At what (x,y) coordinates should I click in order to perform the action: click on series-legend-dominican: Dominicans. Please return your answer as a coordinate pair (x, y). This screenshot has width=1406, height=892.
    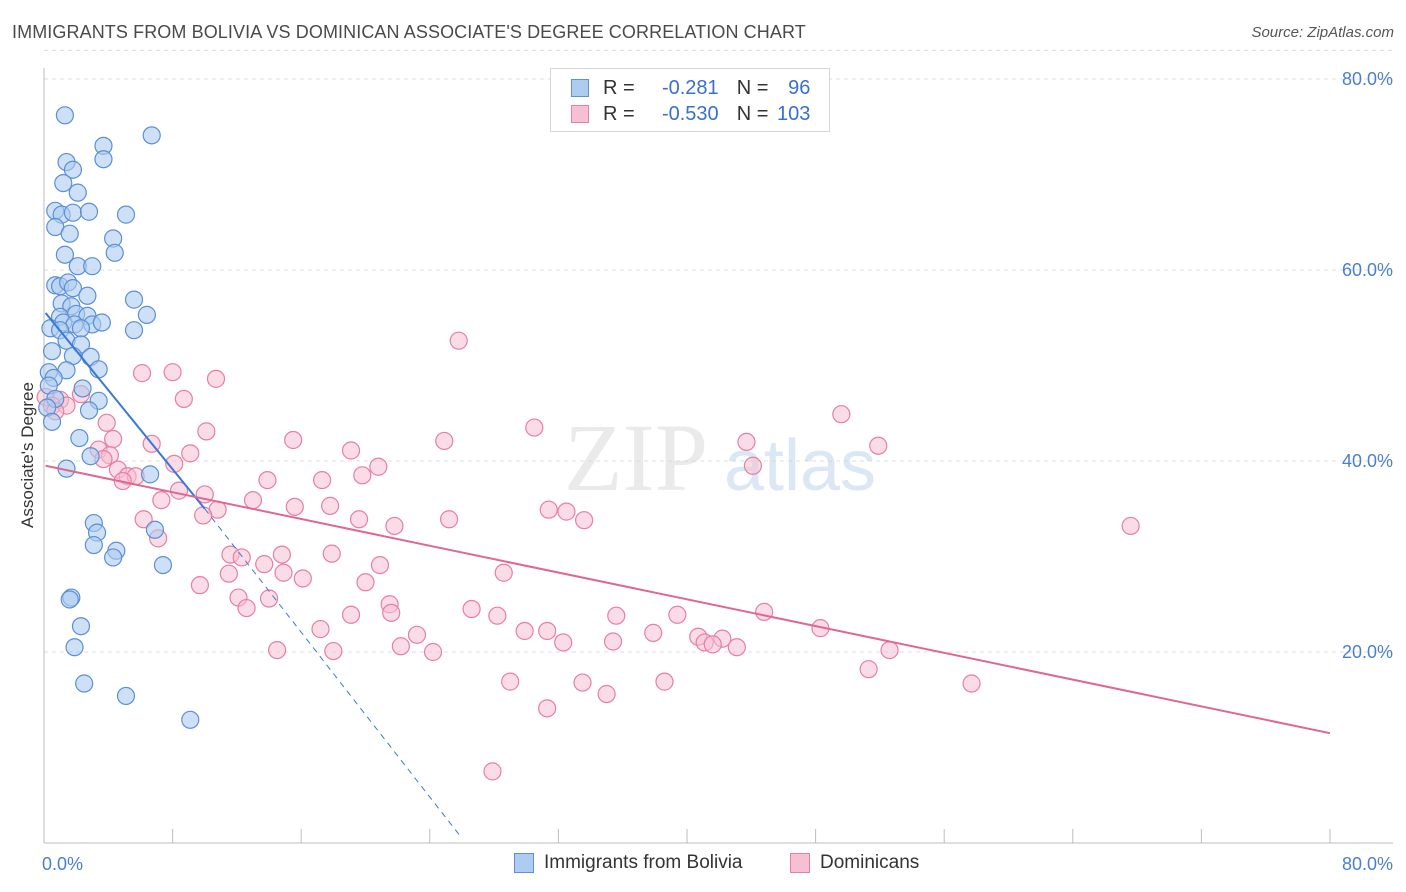
    Looking at the image, I should click on (854, 863).